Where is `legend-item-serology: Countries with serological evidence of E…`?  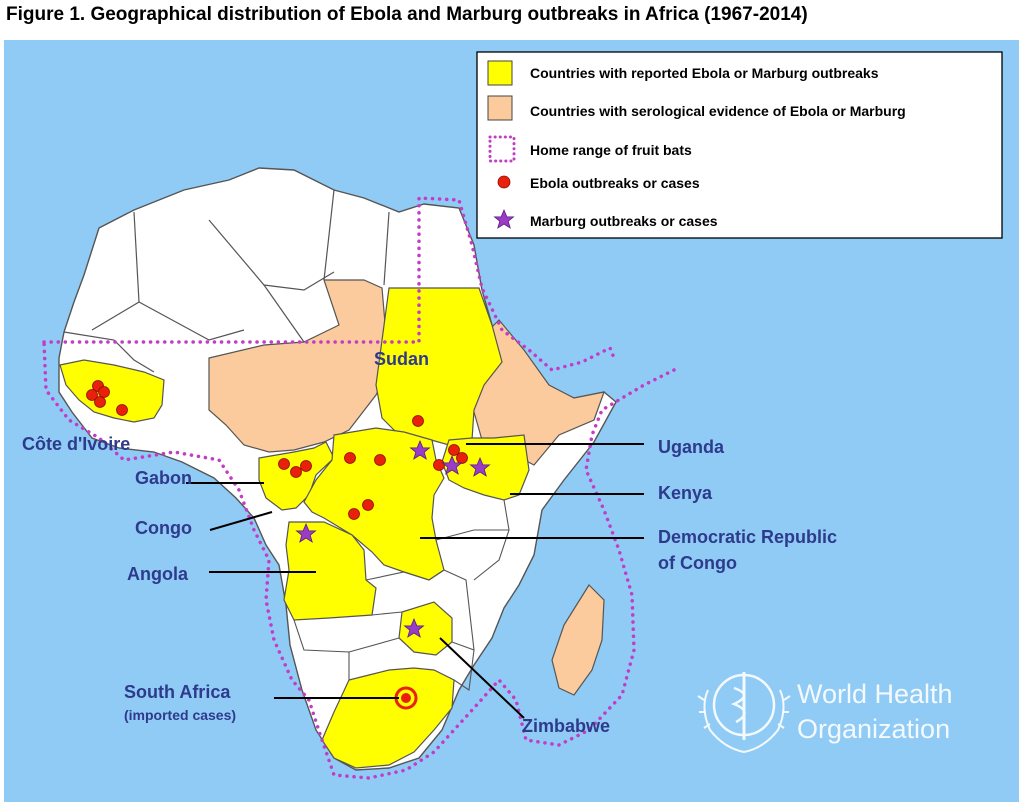
legend-item-serology: Countries with serological evidence of E… is located at coordinates (718, 111).